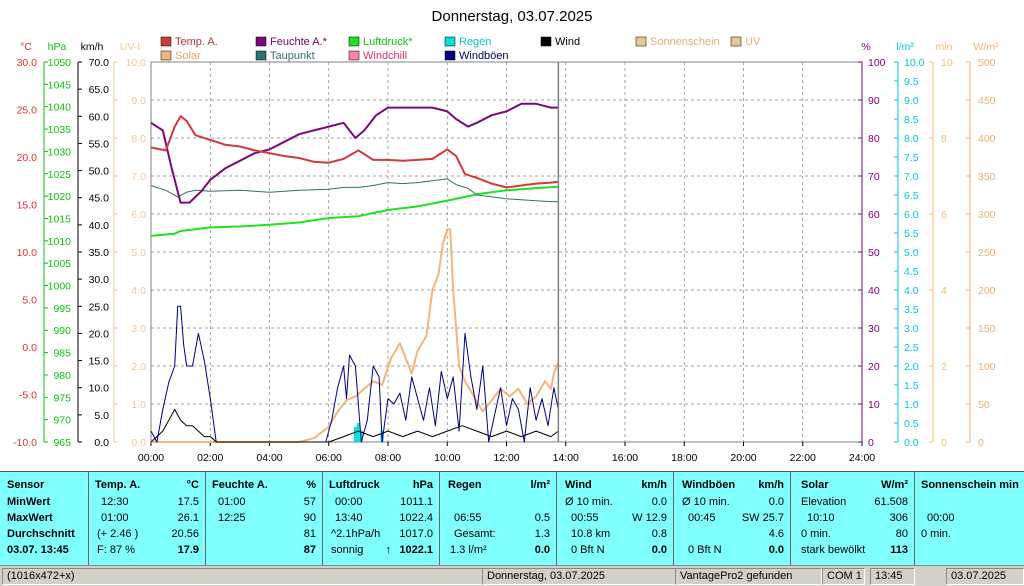 The width and height of the screenshot is (1024, 586). Describe the element at coordinates (232, 518) in the screenshot. I see `humidity-max-time: 12:25` at that location.